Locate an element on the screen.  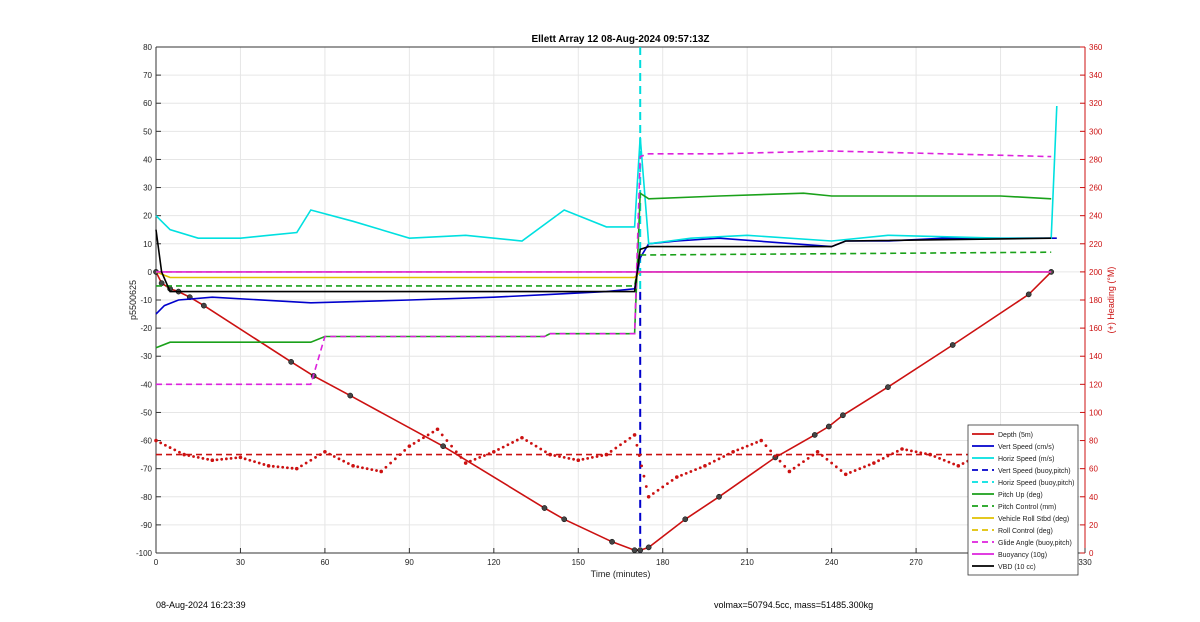
legend-label: Roll Control (deg) is located at coordinates (1025, 531).